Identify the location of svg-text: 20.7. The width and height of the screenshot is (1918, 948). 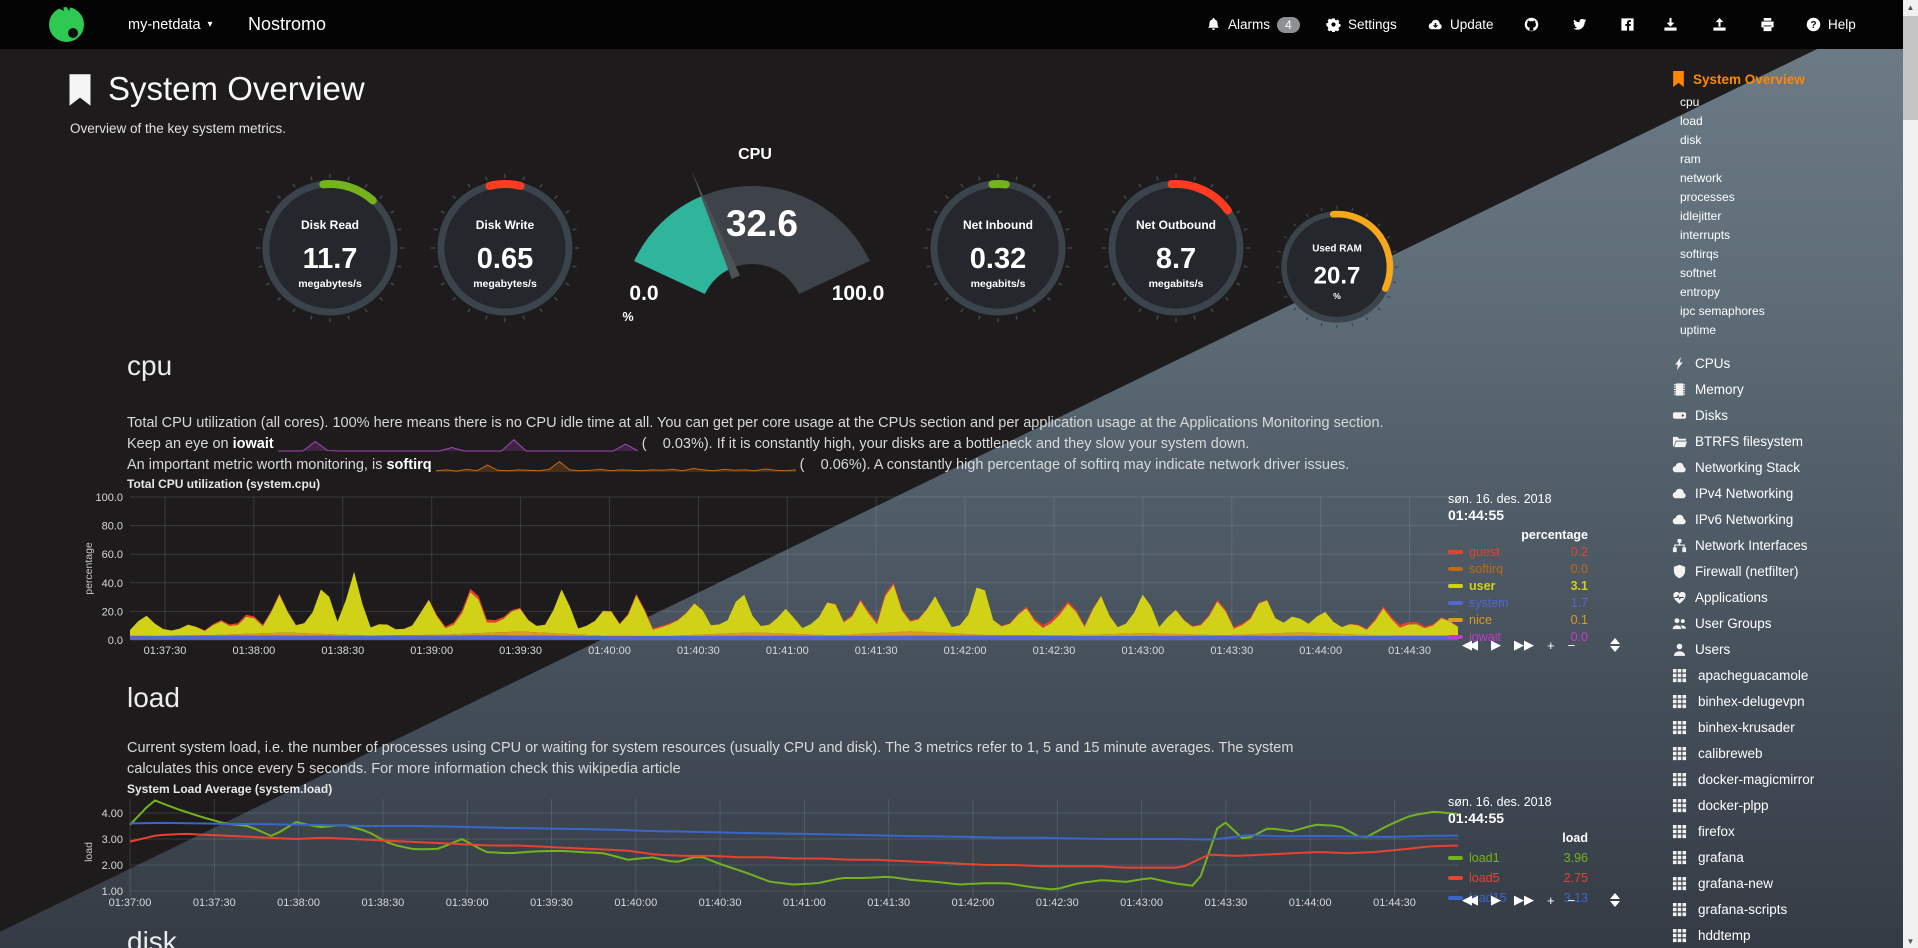
(1337, 276).